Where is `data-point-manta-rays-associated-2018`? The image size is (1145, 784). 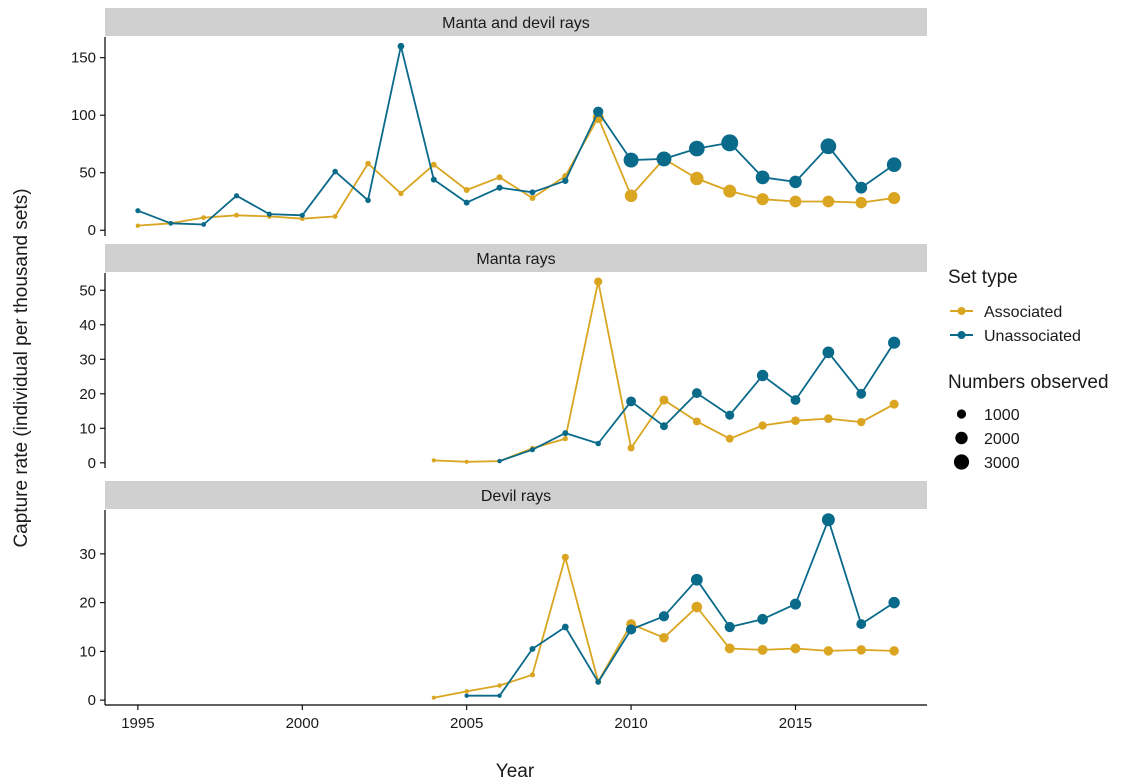 data-point-manta-rays-associated-2018 is located at coordinates (894, 404).